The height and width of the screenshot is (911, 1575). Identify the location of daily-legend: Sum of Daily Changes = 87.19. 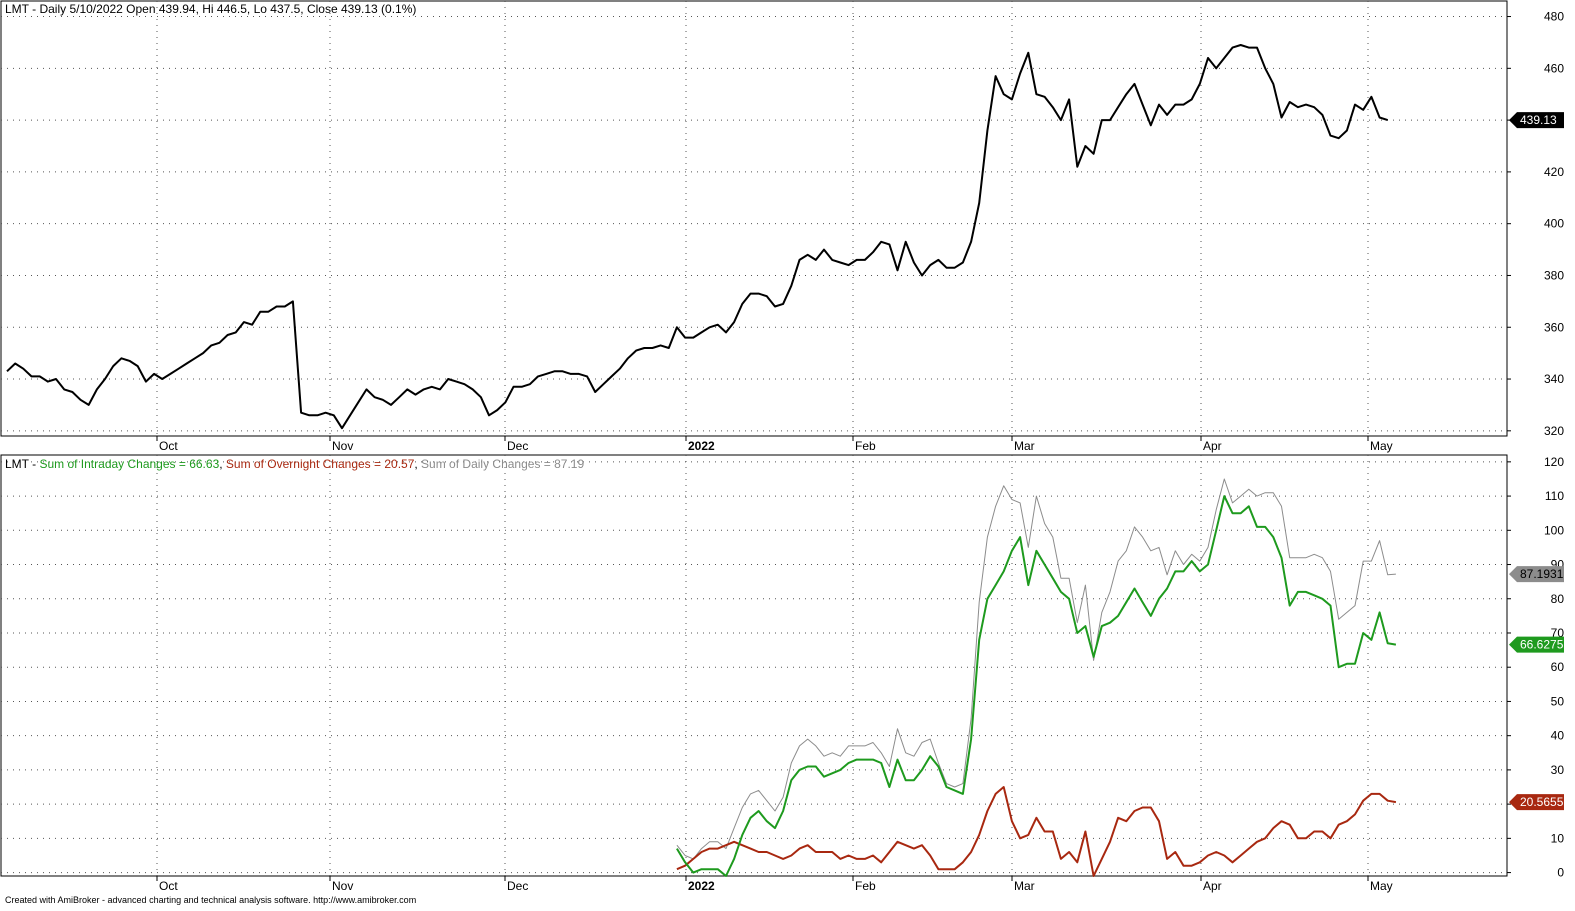
(503, 464).